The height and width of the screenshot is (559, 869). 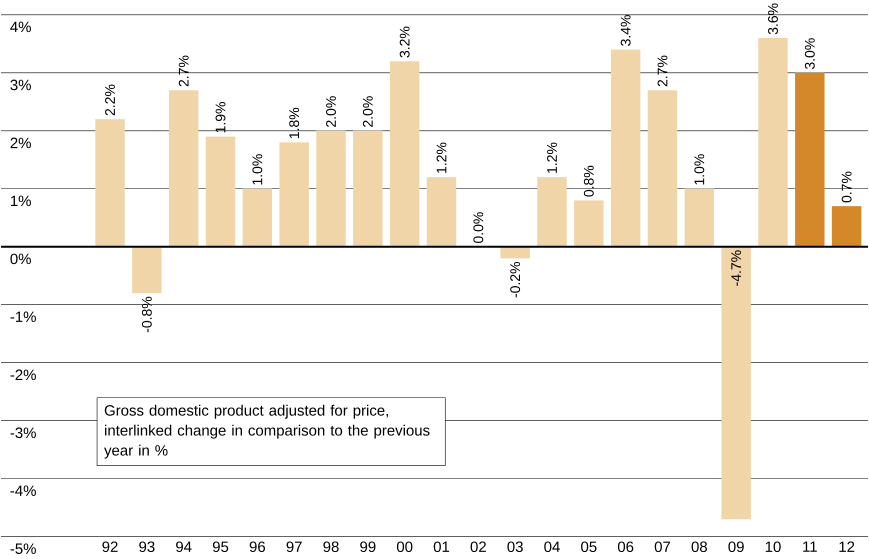 What do you see at coordinates (589, 181) in the screenshot?
I see `data-label: 0.8%` at bounding box center [589, 181].